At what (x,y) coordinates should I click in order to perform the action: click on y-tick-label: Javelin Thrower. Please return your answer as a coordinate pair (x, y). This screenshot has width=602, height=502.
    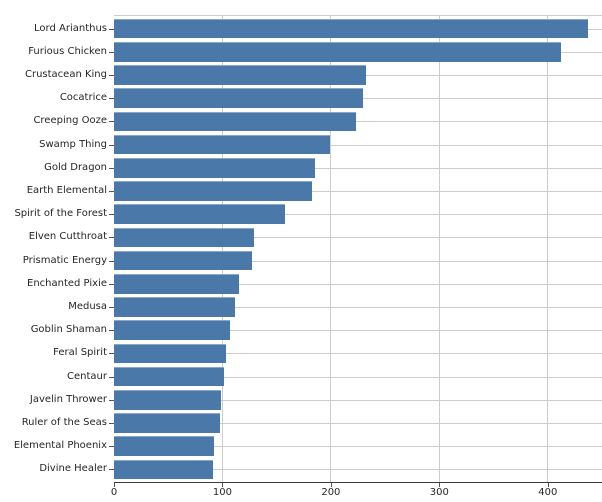
    Looking at the image, I should click on (68, 399).